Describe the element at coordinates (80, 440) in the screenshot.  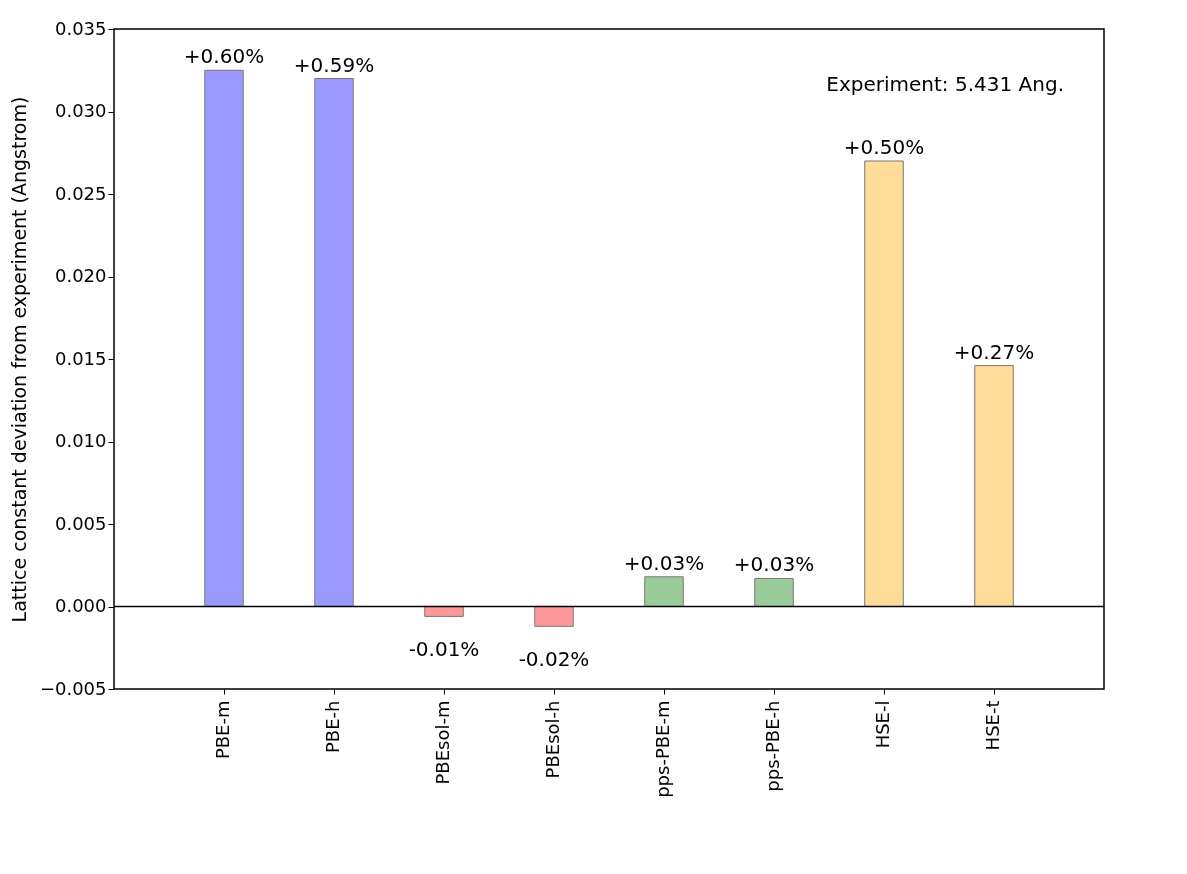
I see `y-tick-label: 0.010` at that location.